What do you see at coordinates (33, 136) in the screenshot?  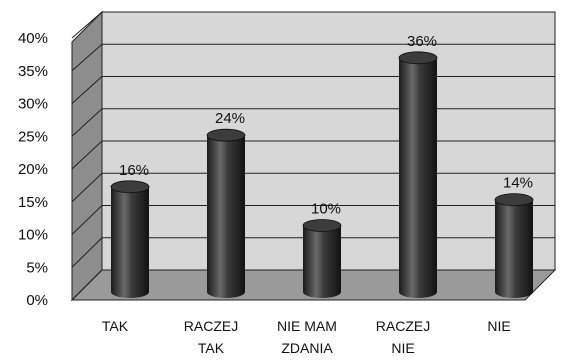 I see `y-tick-label: 25%` at bounding box center [33, 136].